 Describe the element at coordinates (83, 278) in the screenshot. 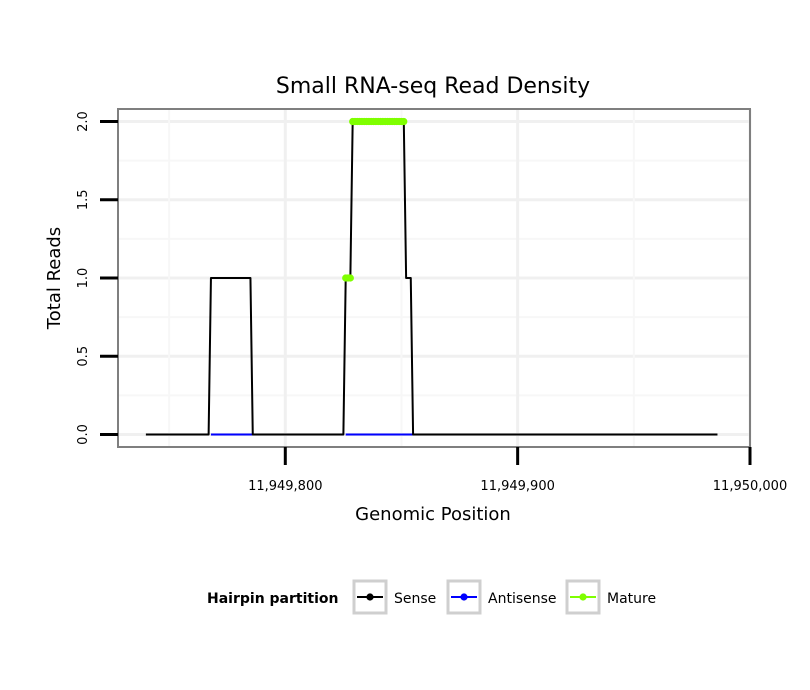

I see `y-tick-label: 1.0` at that location.